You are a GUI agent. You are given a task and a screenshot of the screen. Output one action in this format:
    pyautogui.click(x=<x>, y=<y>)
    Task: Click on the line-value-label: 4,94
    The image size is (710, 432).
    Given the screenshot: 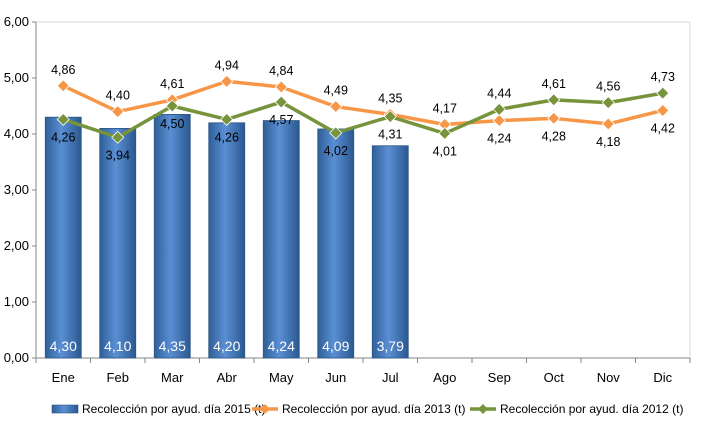 What is the action you would take?
    pyautogui.click(x=227, y=65)
    